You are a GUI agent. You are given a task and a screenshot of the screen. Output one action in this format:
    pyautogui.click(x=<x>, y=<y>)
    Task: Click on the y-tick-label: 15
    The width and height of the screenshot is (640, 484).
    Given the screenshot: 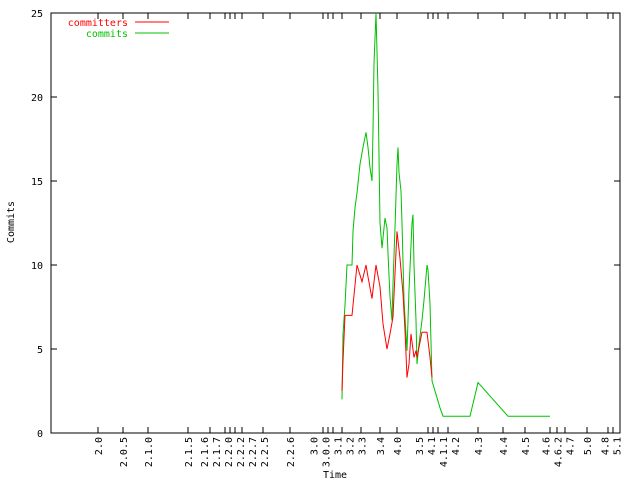 What is the action you would take?
    pyautogui.click(x=37, y=182)
    